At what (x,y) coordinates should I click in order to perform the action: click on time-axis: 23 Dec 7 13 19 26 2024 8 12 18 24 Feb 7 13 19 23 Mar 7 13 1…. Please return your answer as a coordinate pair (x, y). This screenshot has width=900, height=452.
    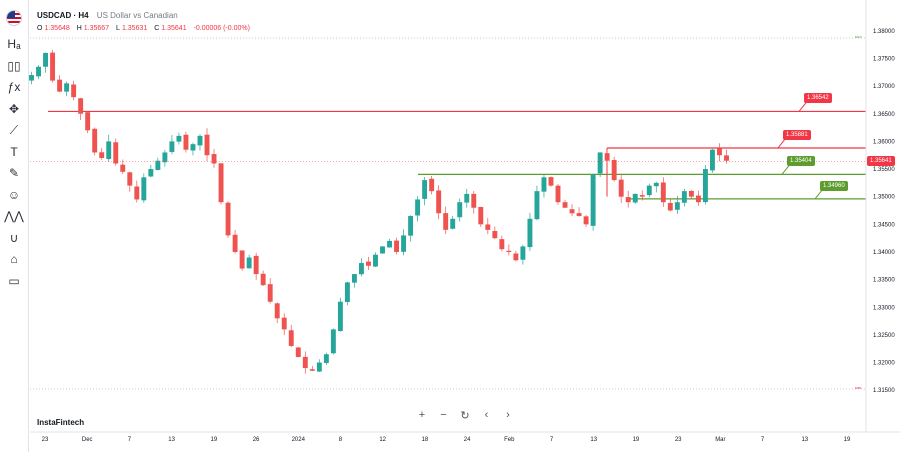
    Looking at the image, I should click on (446, 440).